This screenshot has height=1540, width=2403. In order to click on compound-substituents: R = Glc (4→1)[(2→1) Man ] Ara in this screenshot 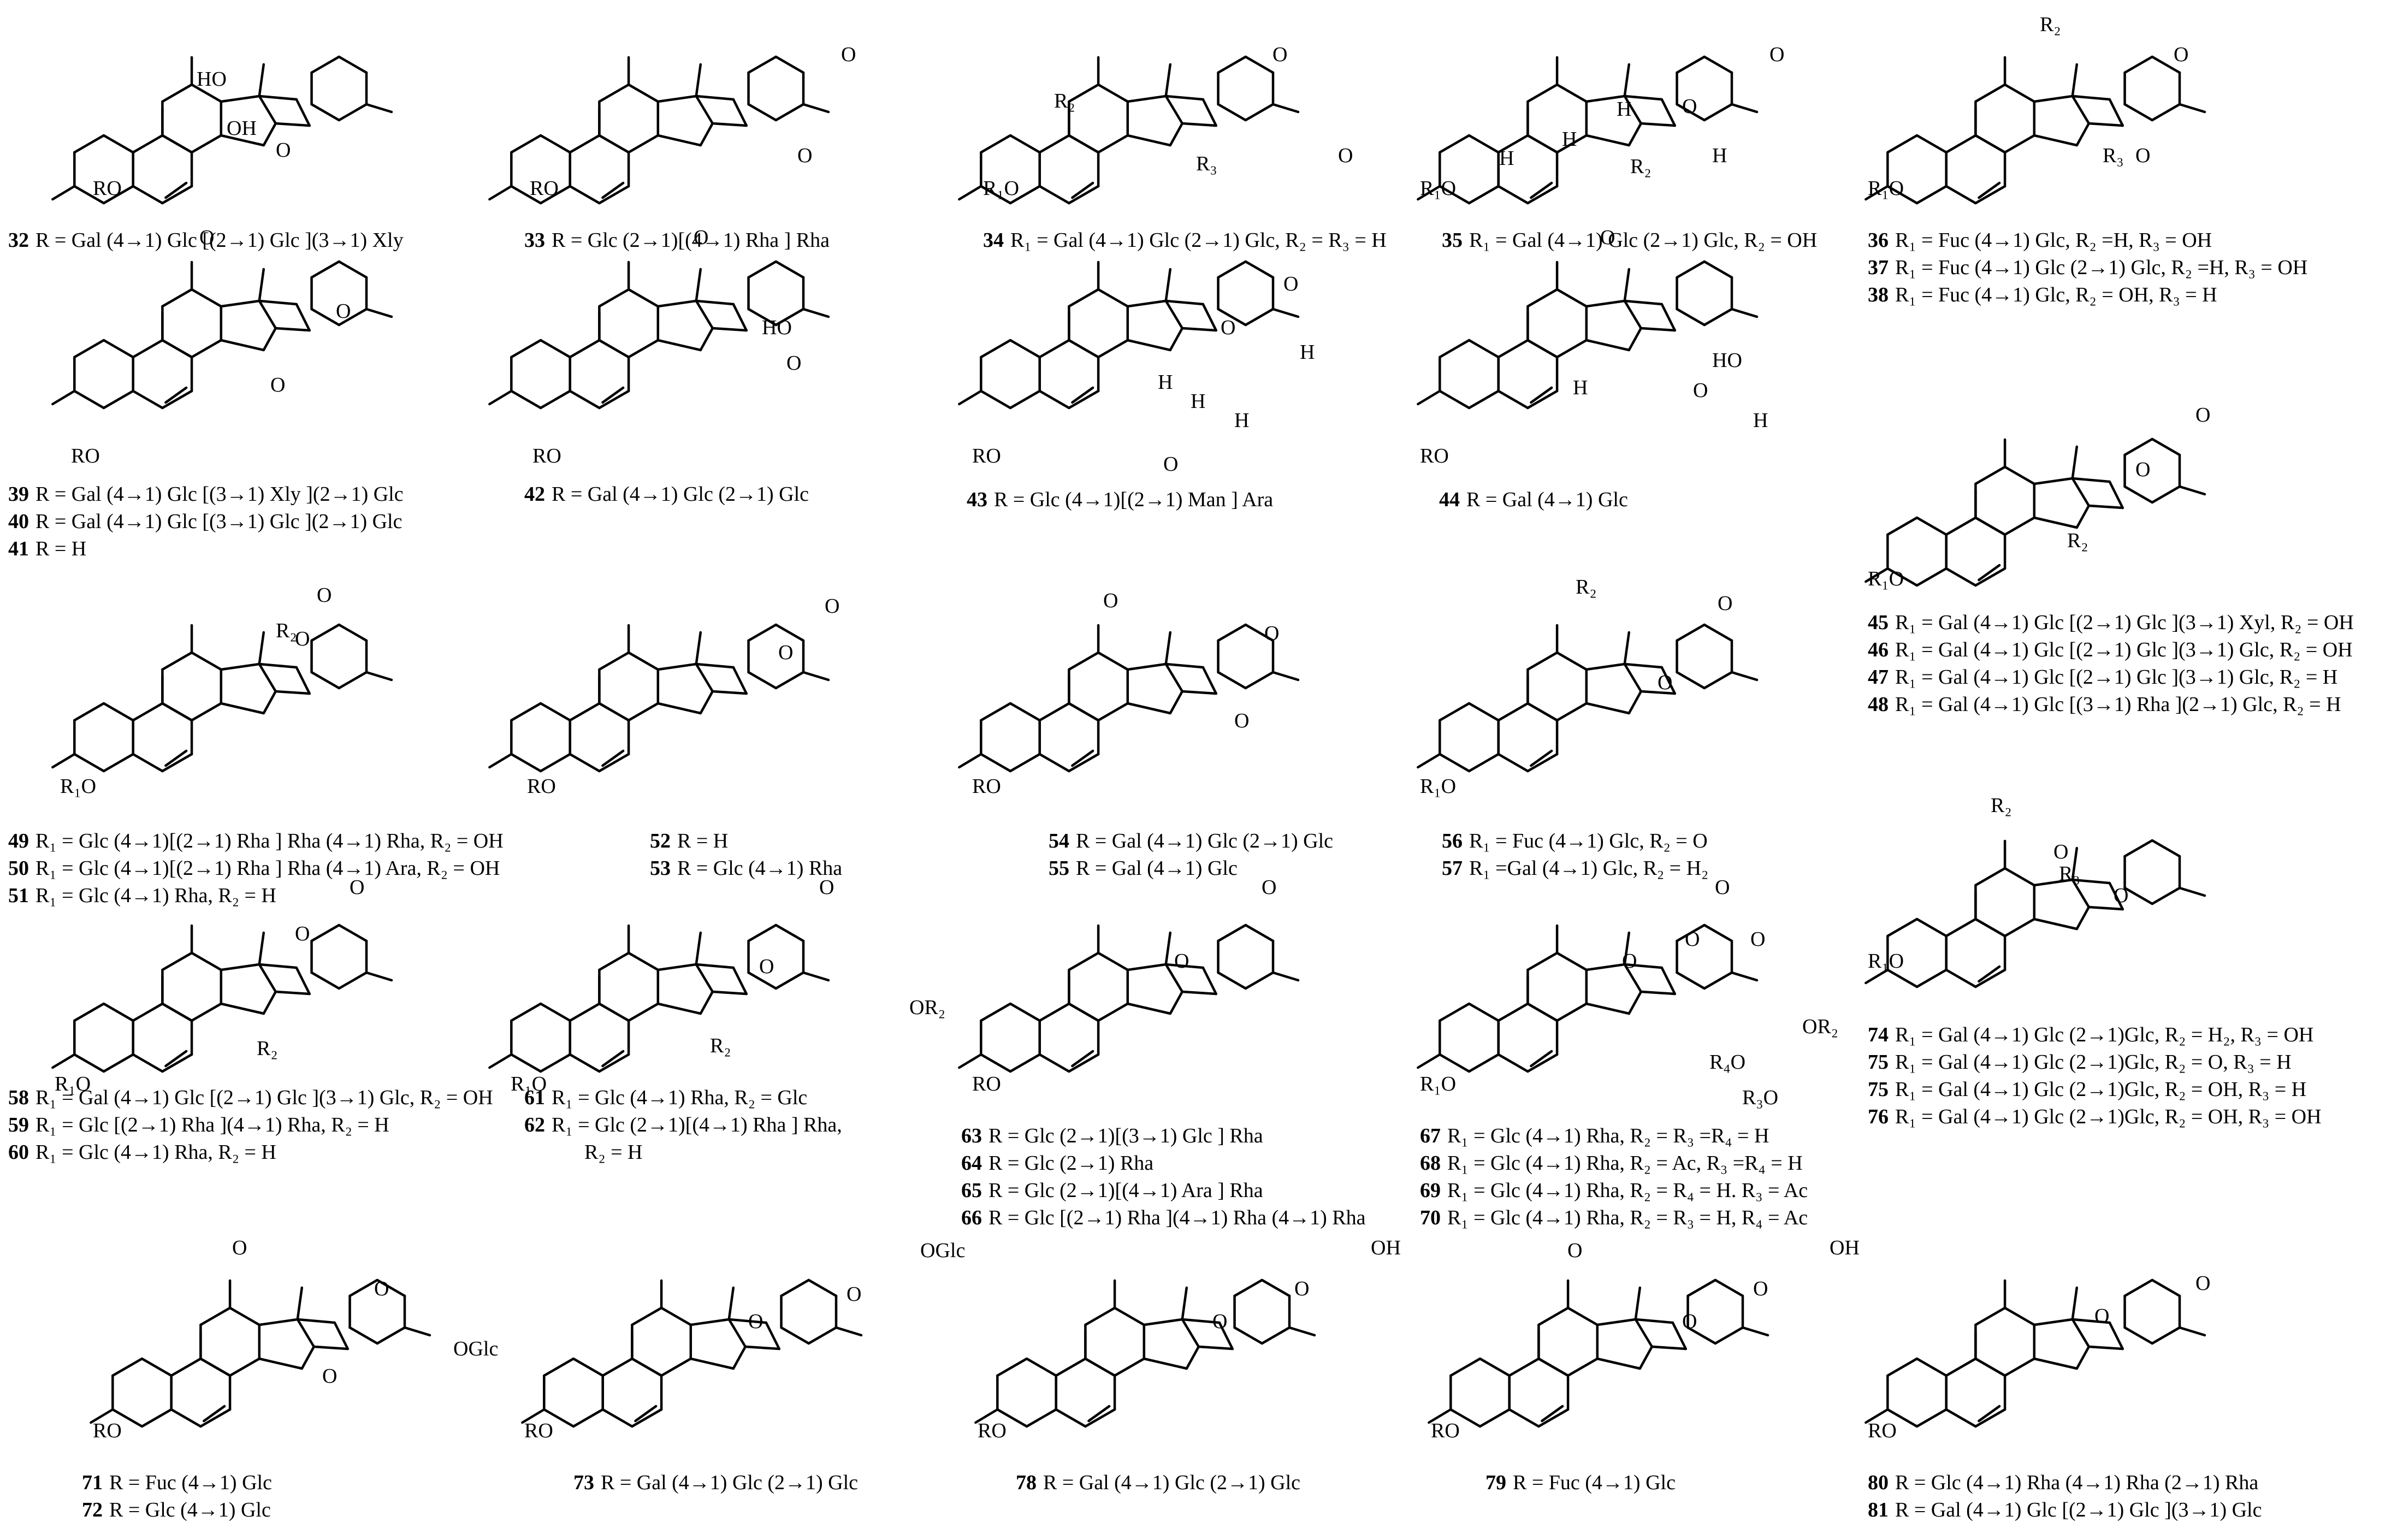, I will do `click(1134, 499)`.